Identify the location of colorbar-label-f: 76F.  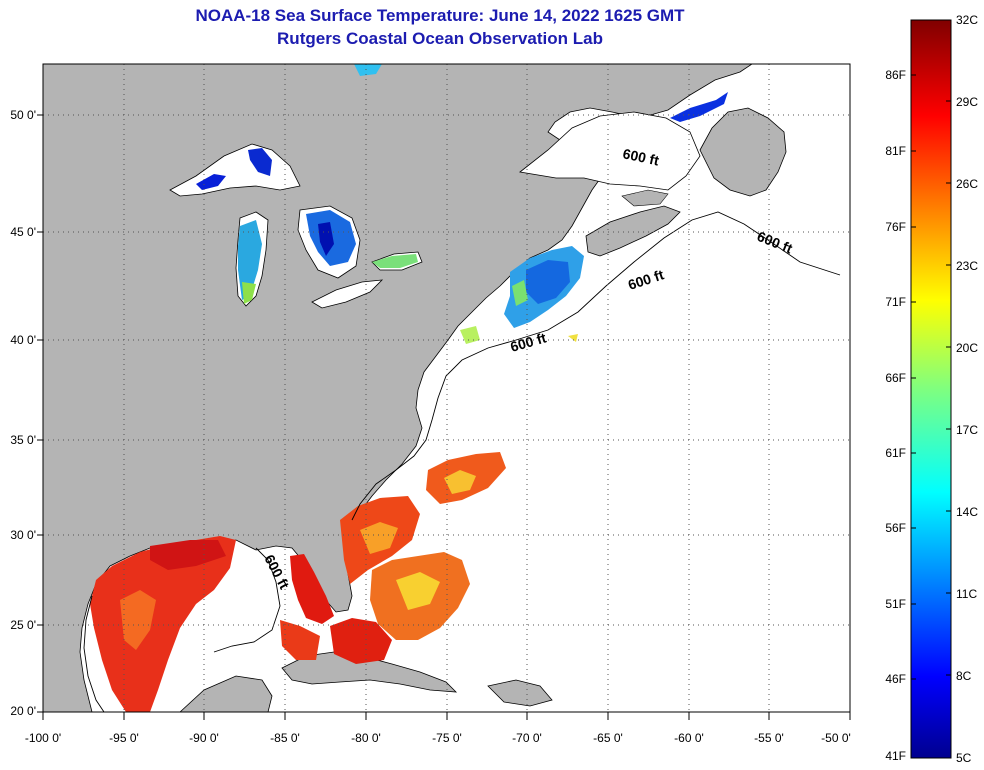
(895, 227).